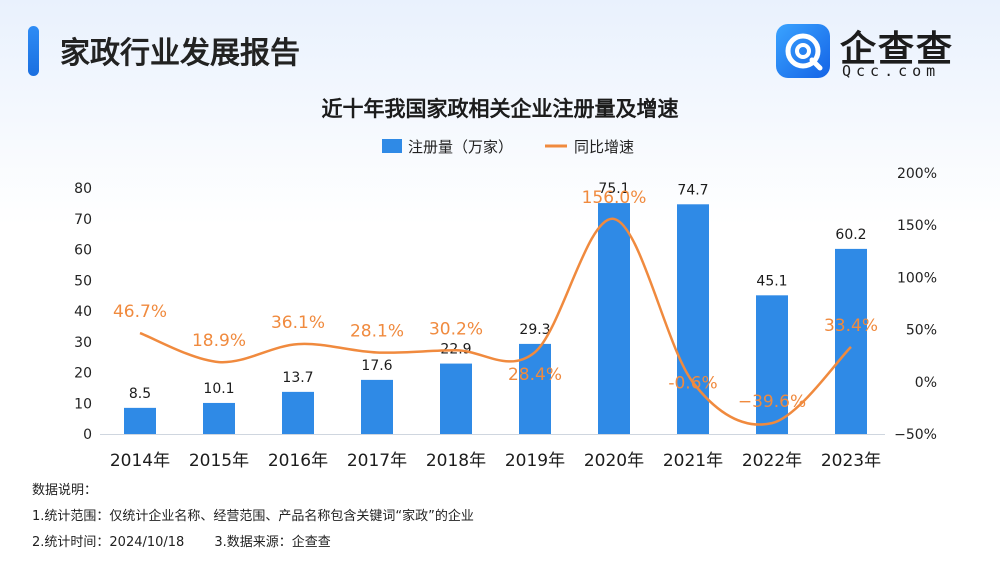  Describe the element at coordinates (604, 147) in the screenshot. I see `legend-label-line: 同比增速` at that location.